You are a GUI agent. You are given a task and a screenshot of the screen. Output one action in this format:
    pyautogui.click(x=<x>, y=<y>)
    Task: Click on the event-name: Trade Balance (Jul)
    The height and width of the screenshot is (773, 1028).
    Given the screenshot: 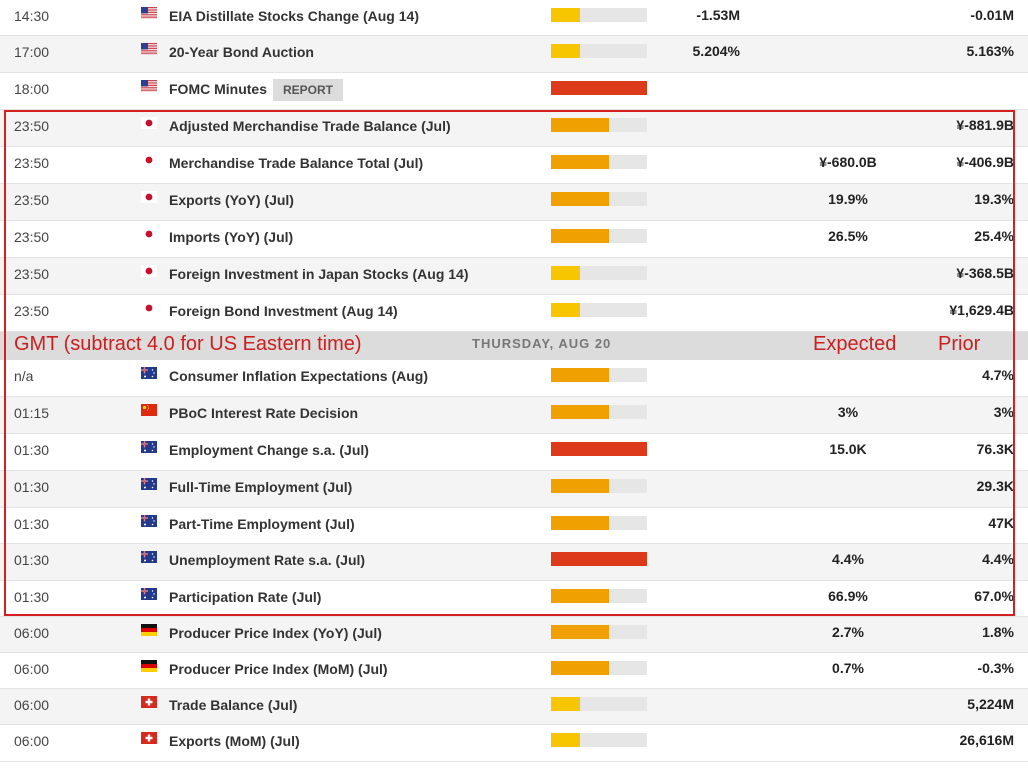 What is the action you would take?
    pyautogui.click(x=233, y=705)
    